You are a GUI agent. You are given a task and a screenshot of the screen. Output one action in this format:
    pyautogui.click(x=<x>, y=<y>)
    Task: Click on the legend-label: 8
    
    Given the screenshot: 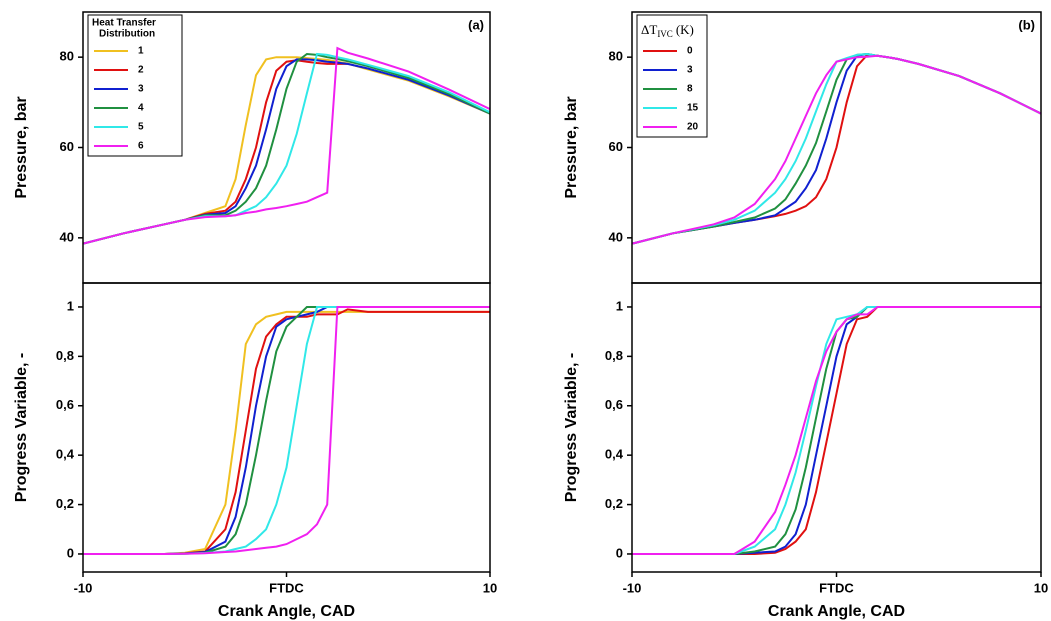 What is the action you would take?
    pyautogui.click(x=690, y=89)
    